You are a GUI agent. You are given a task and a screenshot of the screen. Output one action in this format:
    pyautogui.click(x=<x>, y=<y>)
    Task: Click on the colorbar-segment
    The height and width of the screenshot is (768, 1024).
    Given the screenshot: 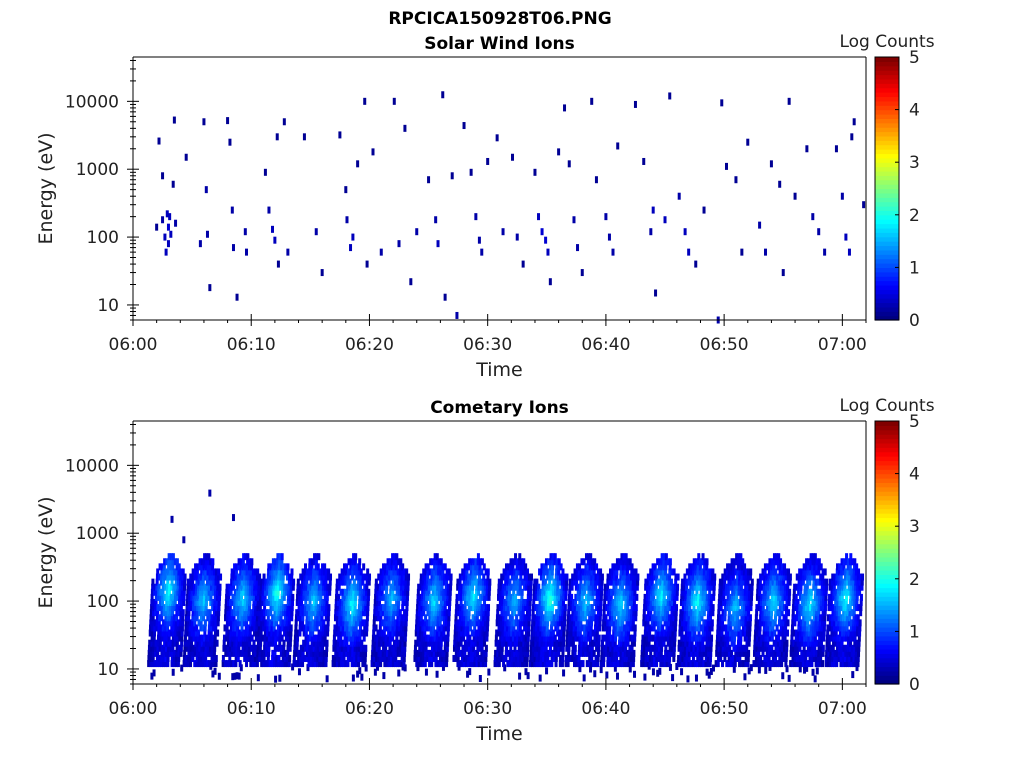 What is the action you would take?
    pyautogui.click(x=887, y=68)
    